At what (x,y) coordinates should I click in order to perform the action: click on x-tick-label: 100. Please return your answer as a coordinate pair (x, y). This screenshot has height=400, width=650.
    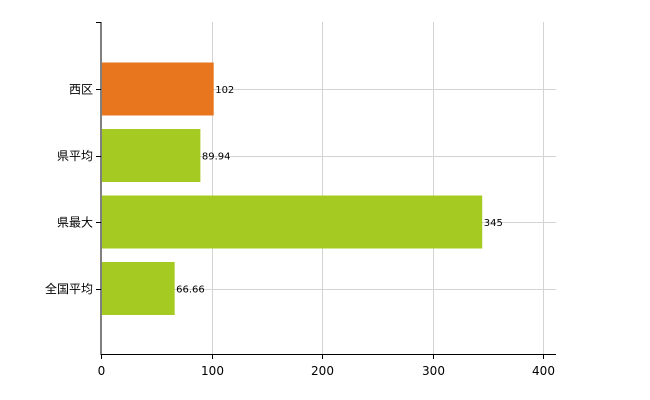
    Looking at the image, I should click on (212, 371).